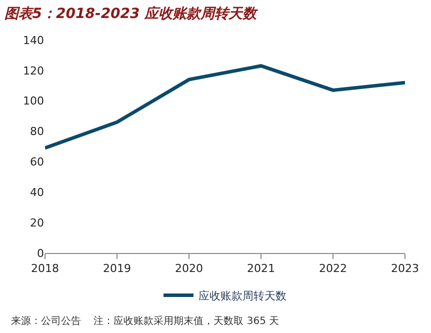  Describe the element at coordinates (37, 162) in the screenshot. I see `y-tick-label: 60` at that location.